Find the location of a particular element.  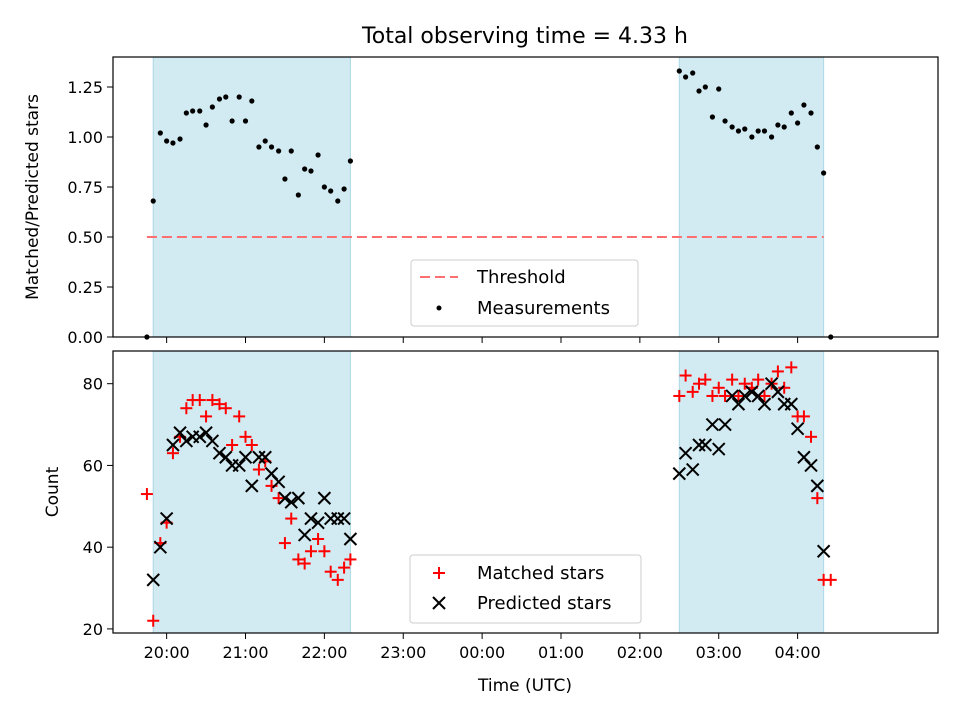

y-tick-label: 1.00 is located at coordinates (85, 137).